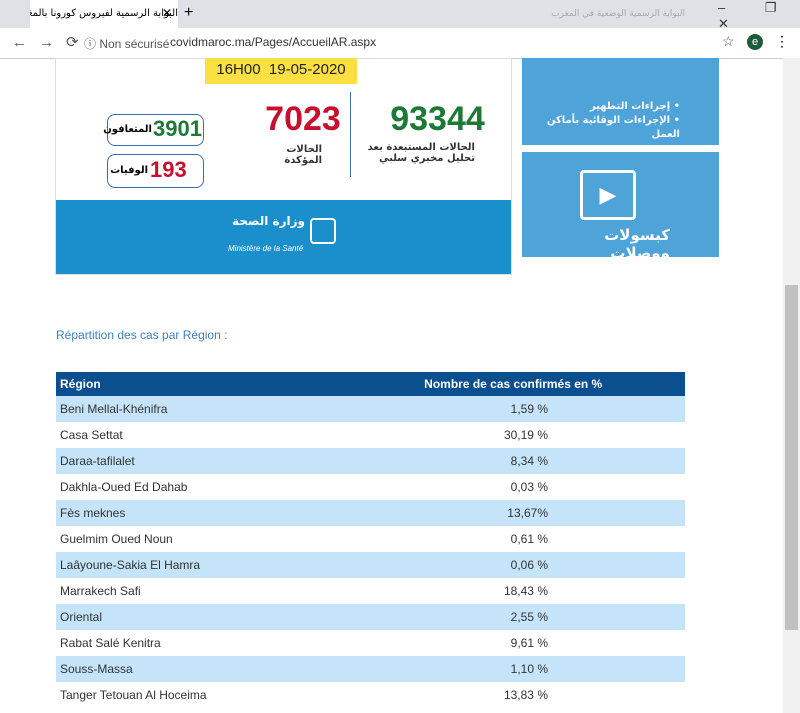 This screenshot has height=713, width=800. Describe the element at coordinates (513, 384) in the screenshot. I see `header: Nombre de cas confirmés en %` at that location.